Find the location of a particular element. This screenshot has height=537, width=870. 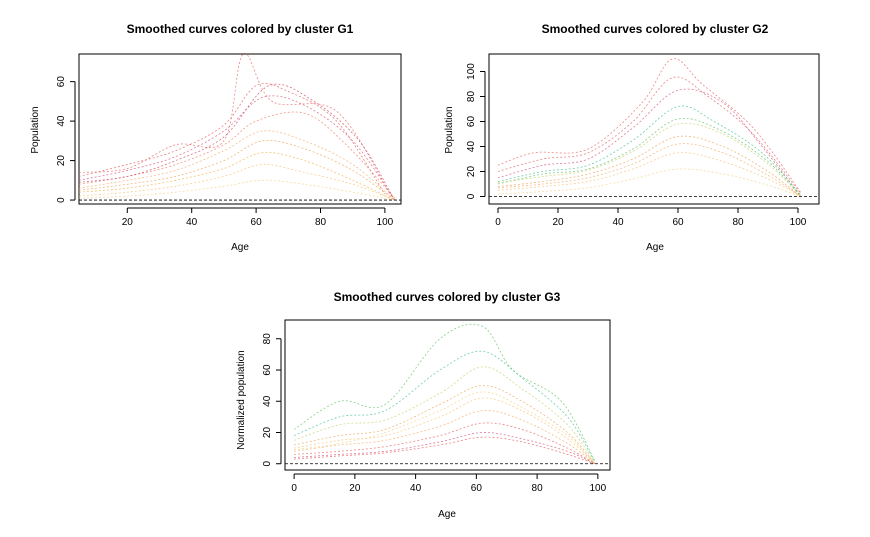

chart-title-g3: Smoothed curves colored by cluster G3 is located at coordinates (447, 297).